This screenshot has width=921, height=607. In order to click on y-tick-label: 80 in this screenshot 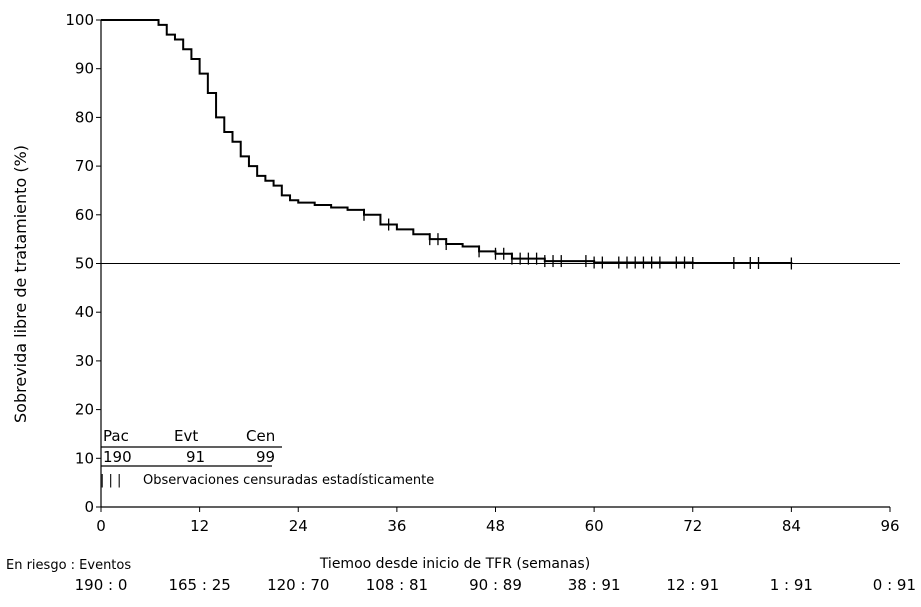, I will do `click(84, 117)`.